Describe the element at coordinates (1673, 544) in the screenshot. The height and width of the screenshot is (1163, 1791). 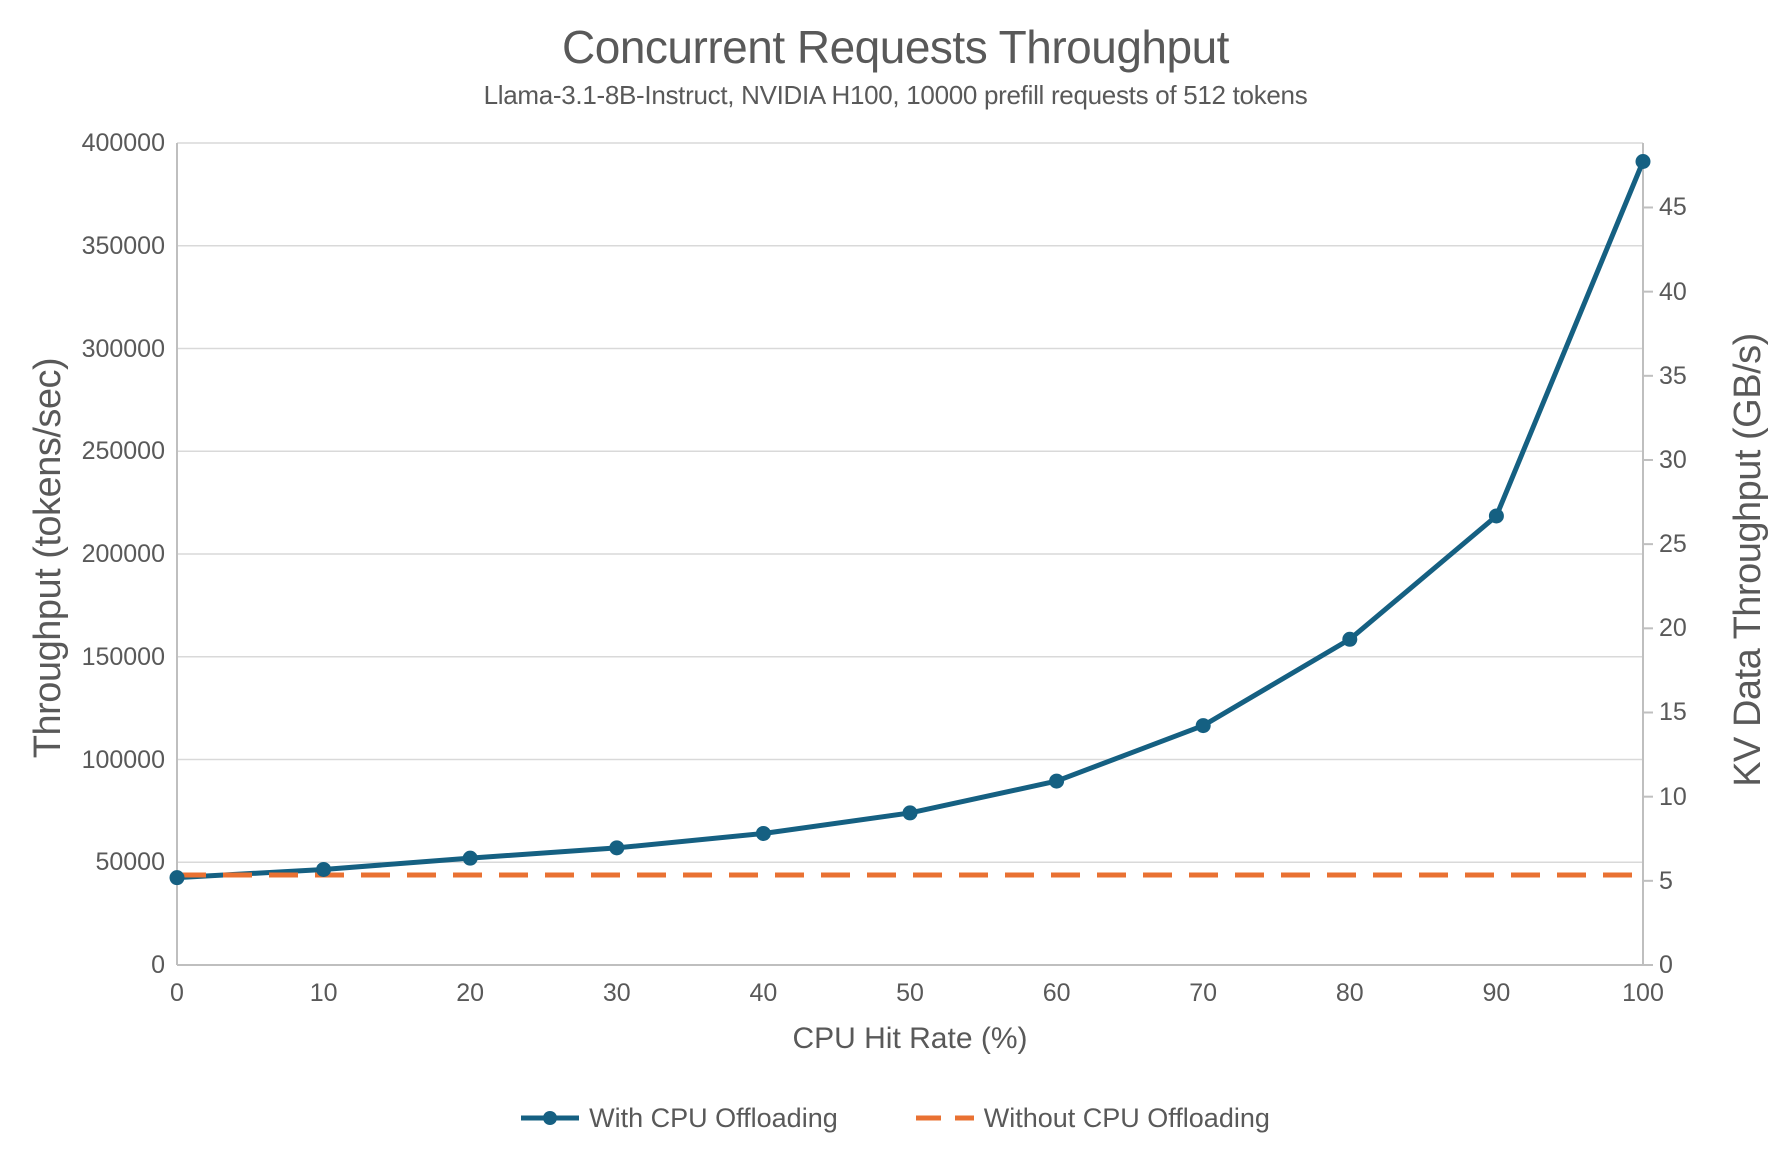
I see `right-axis-tick-label: 25` at that location.